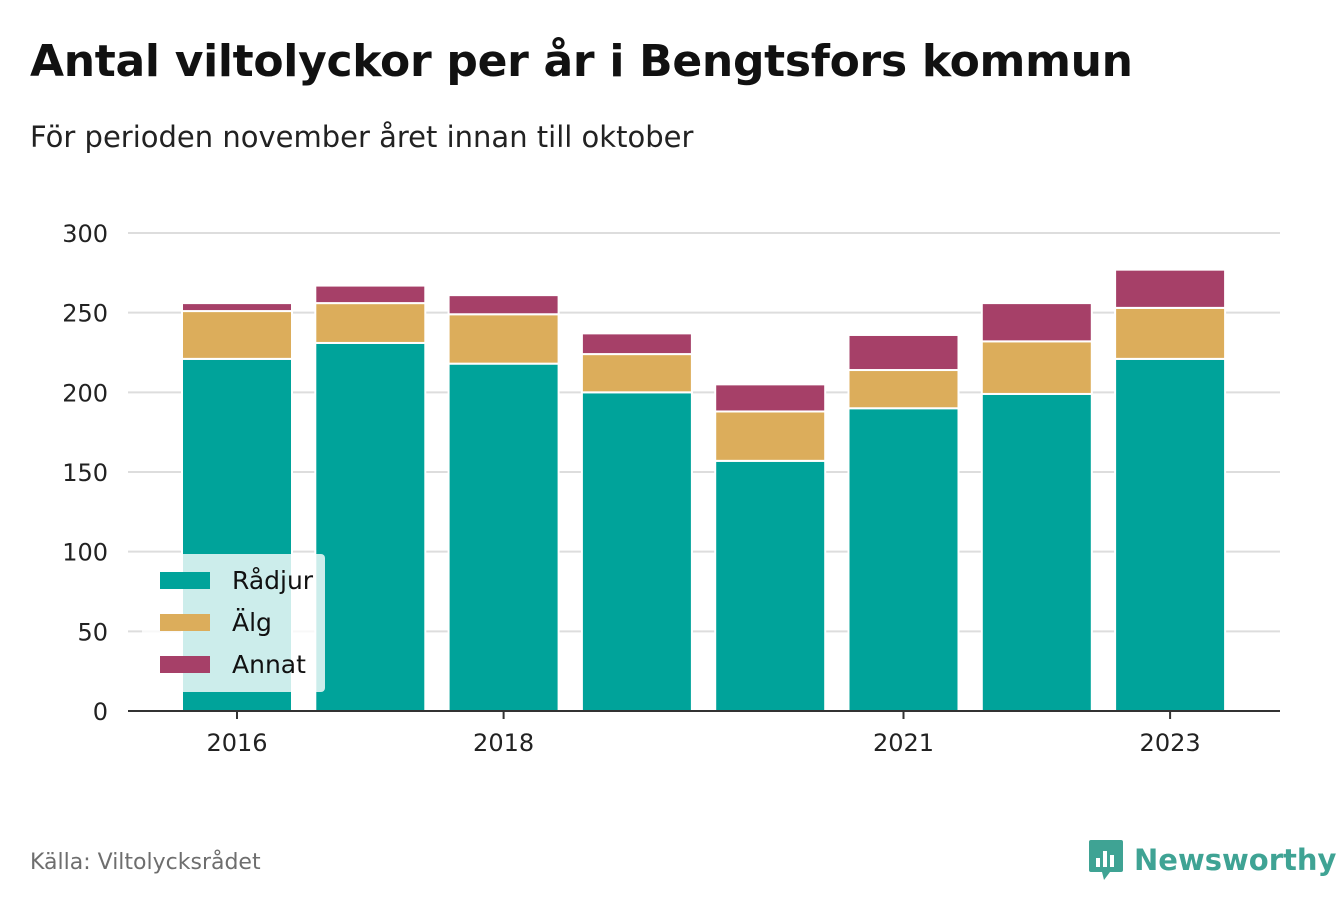 Image resolution: width=1340 pixels, height=913 pixels. What do you see at coordinates (85, 234) in the screenshot?
I see `y-tick-label: 300` at bounding box center [85, 234].